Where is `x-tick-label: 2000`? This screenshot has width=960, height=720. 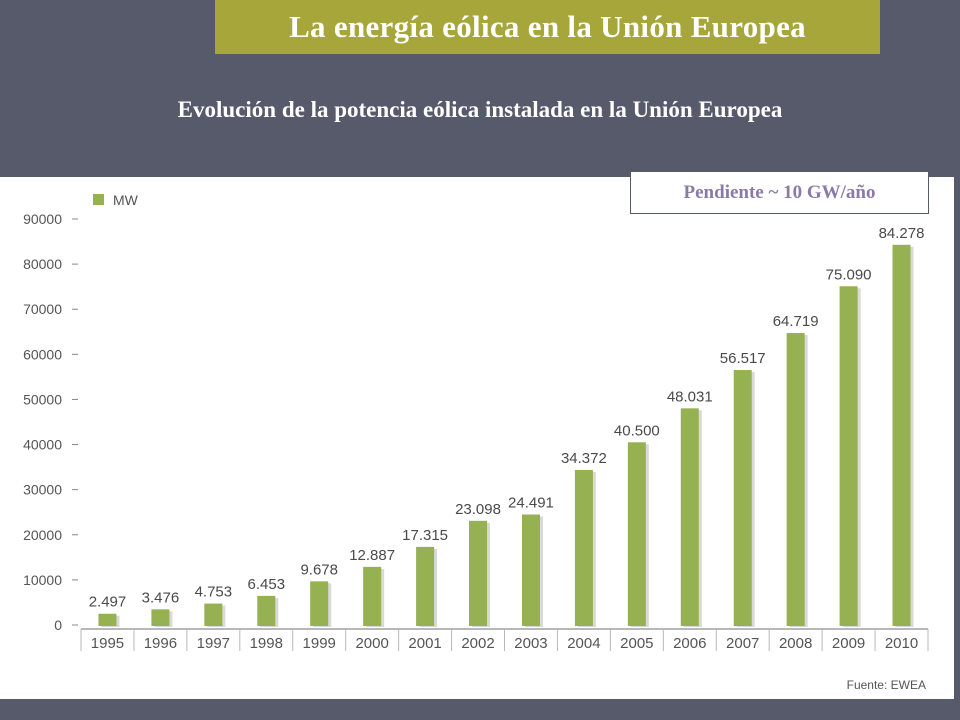
x-tick-label: 2000 is located at coordinates (371, 643).